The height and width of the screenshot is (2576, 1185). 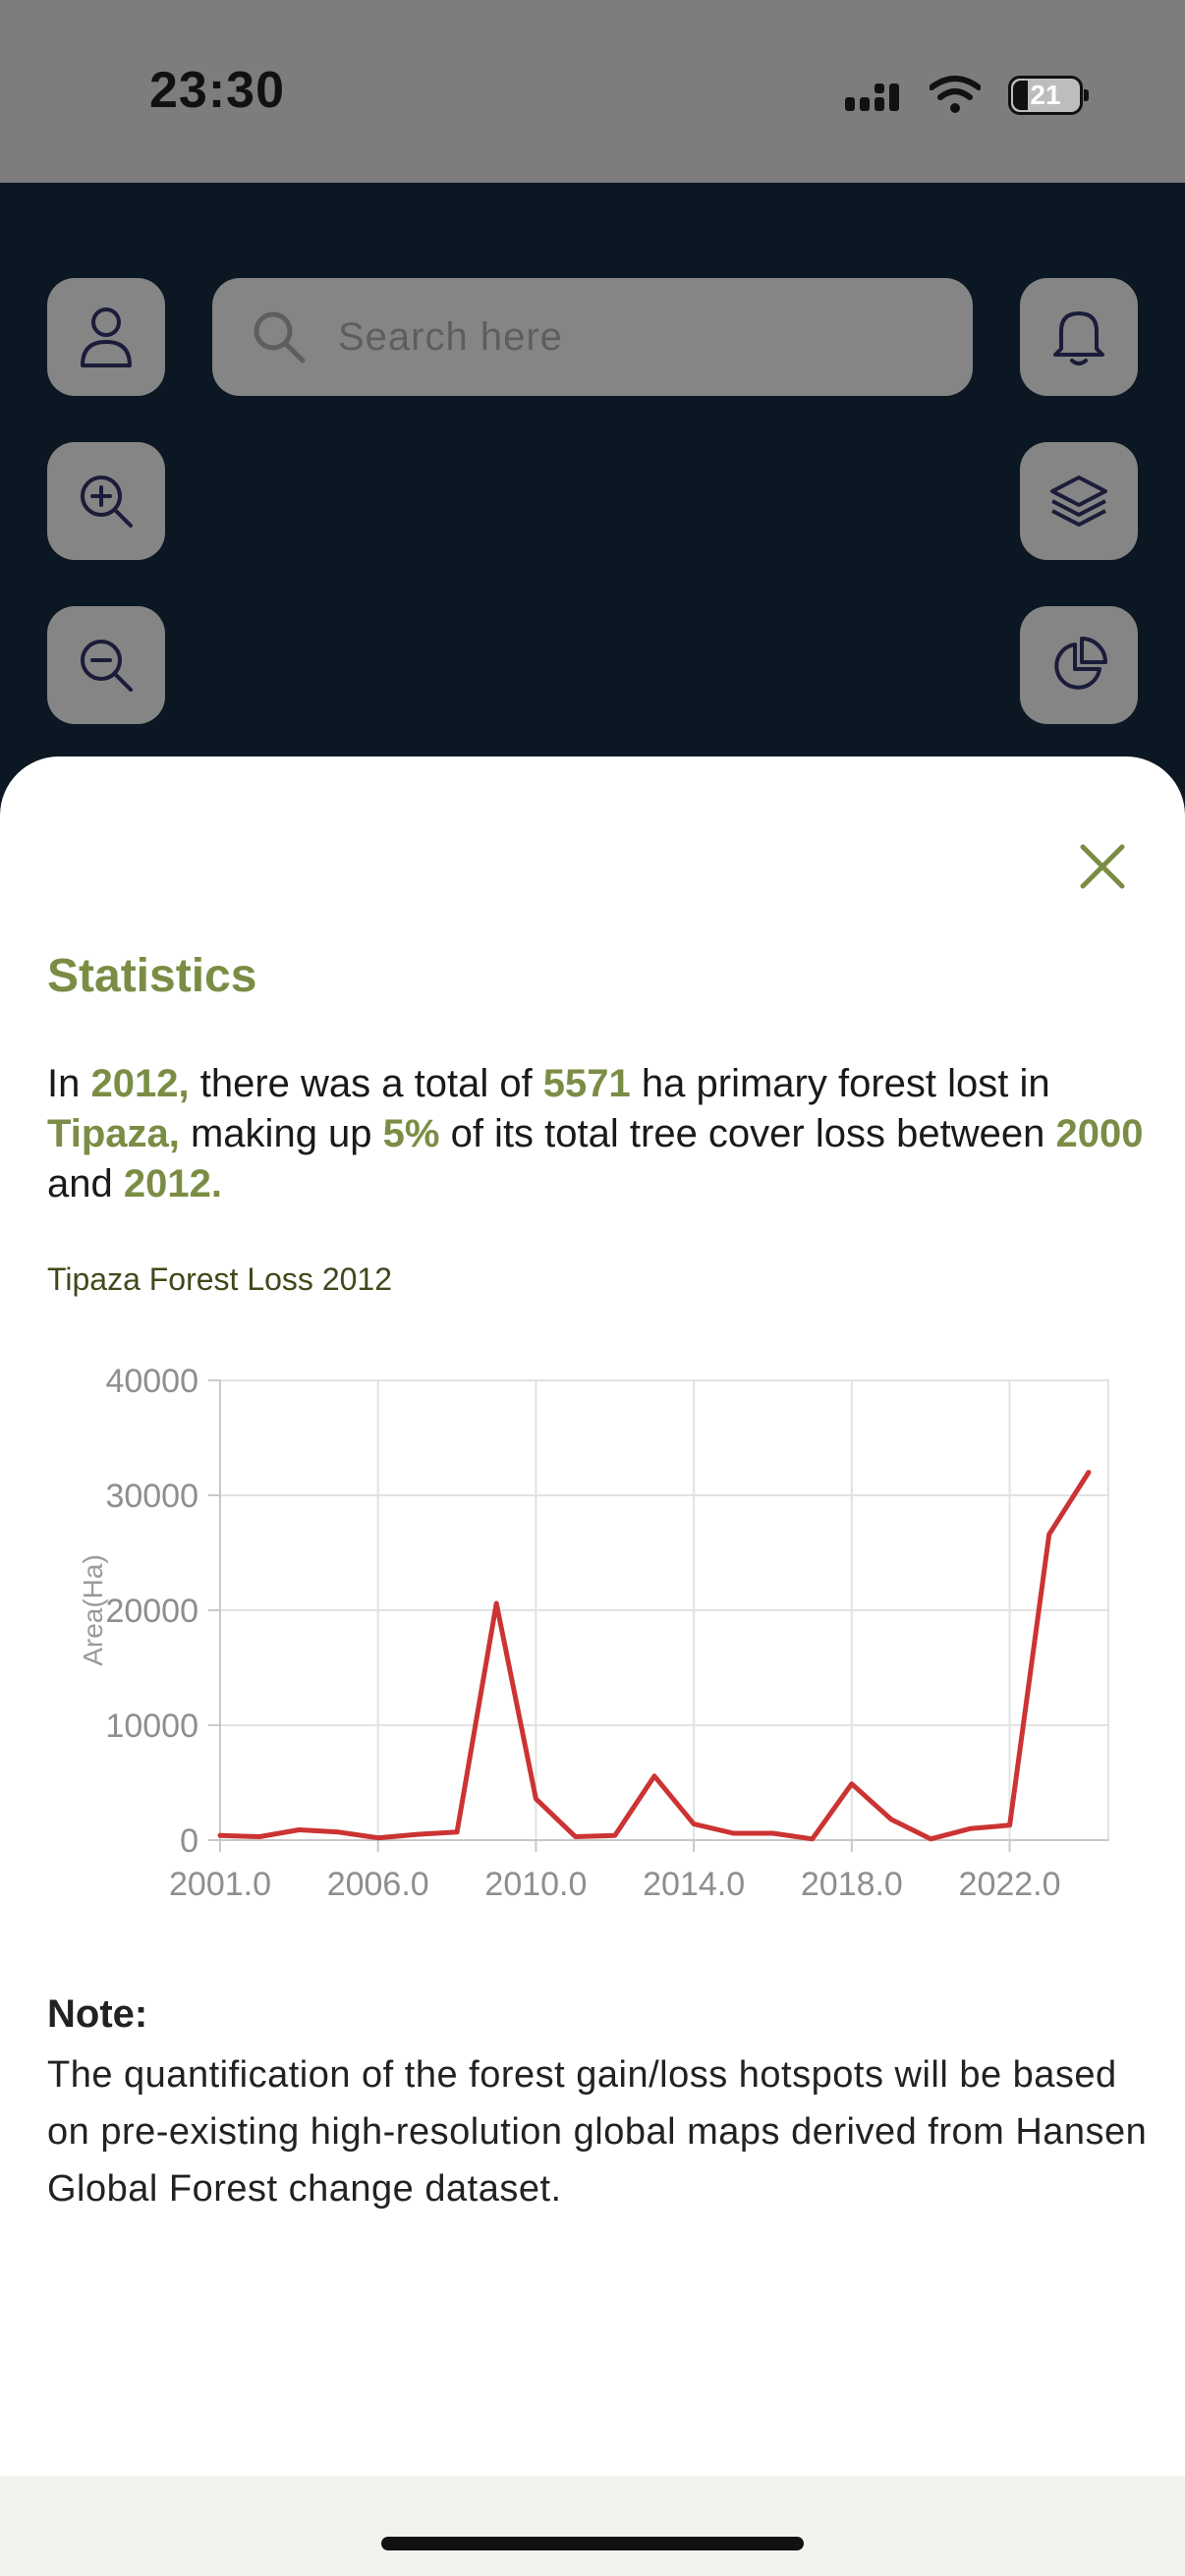 I want to click on chart-x-tick-label: 2010.0, so click(x=536, y=1884).